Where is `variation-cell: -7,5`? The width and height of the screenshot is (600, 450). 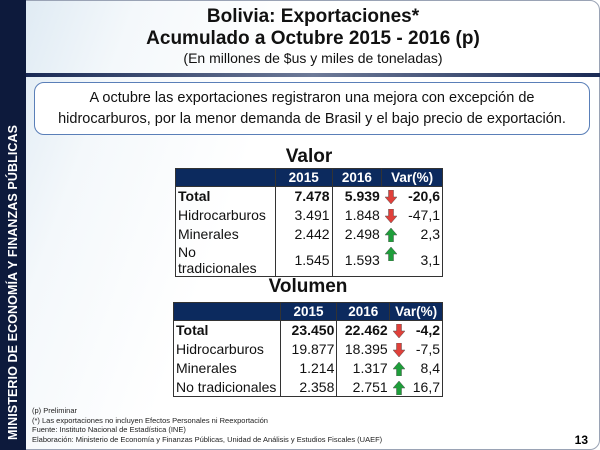 variation-cell: -7,5 is located at coordinates (416, 349).